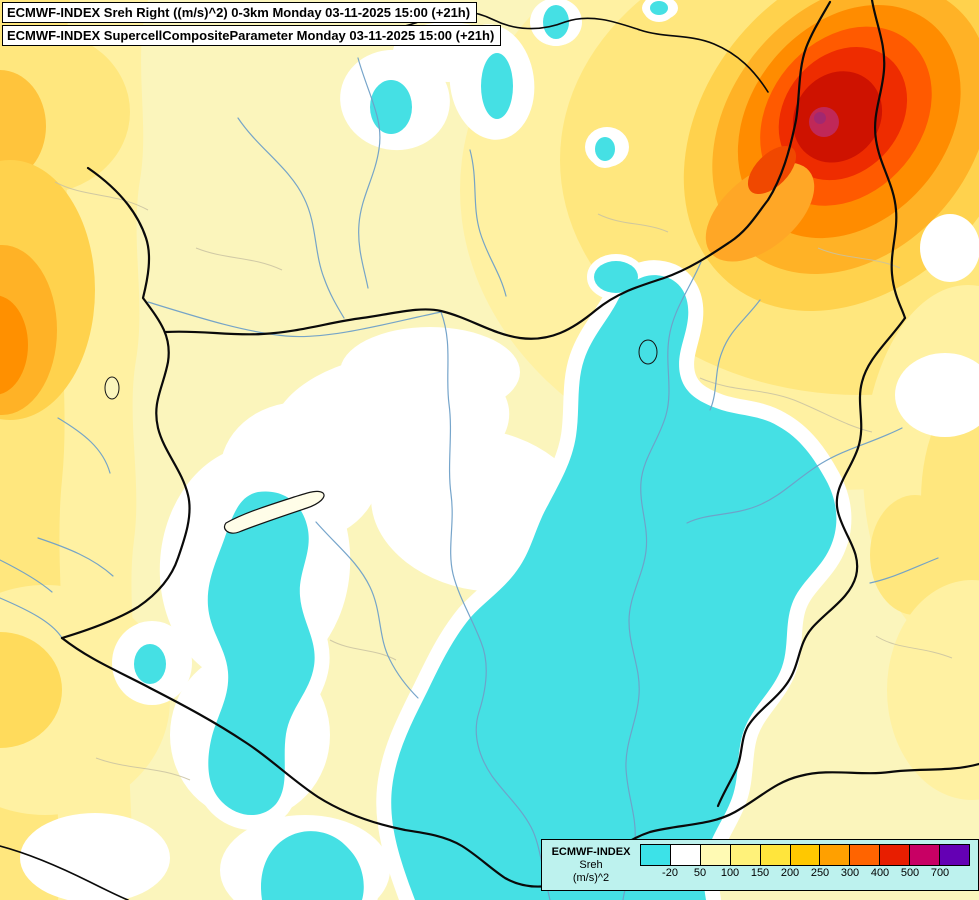  Describe the element at coordinates (760, 873) in the screenshot. I see `legend-tick-label: 150` at that location.